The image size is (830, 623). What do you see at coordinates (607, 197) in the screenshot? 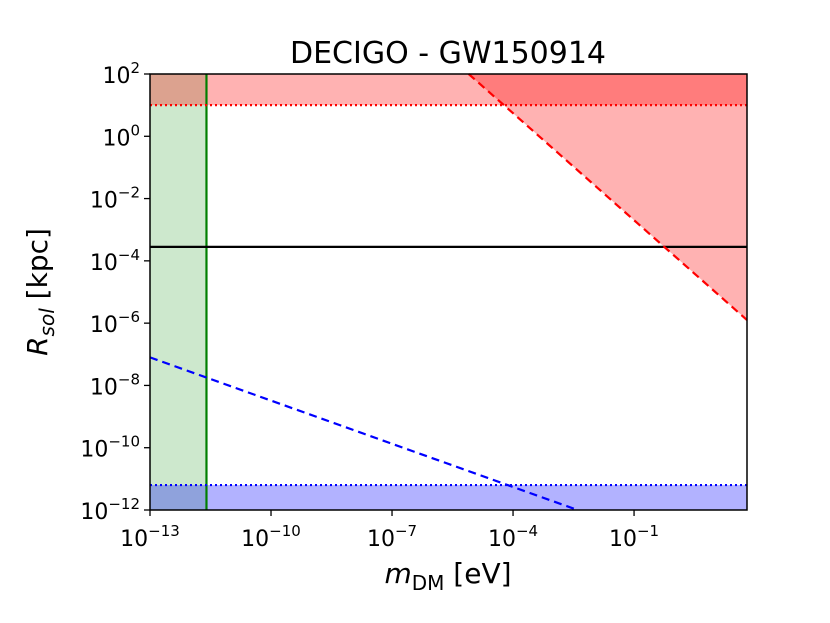
I see `red-dashed-line` at bounding box center [607, 197].